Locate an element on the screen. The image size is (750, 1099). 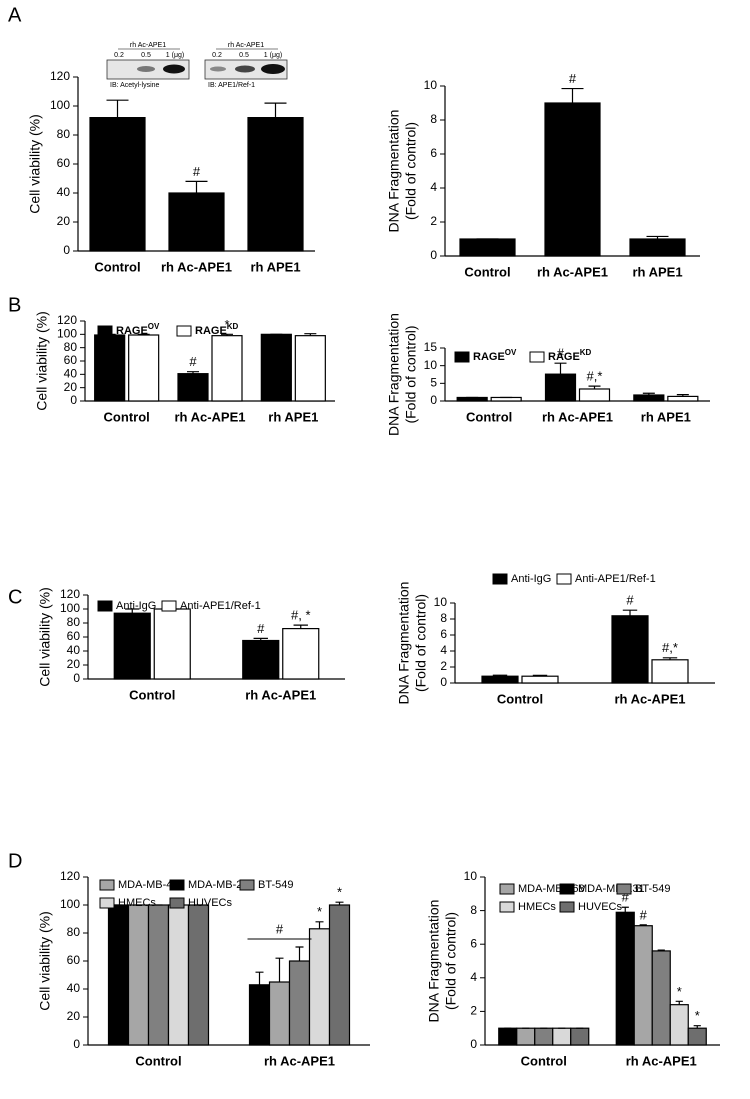
y-tick-label: 120 is located at coordinates (60, 76).